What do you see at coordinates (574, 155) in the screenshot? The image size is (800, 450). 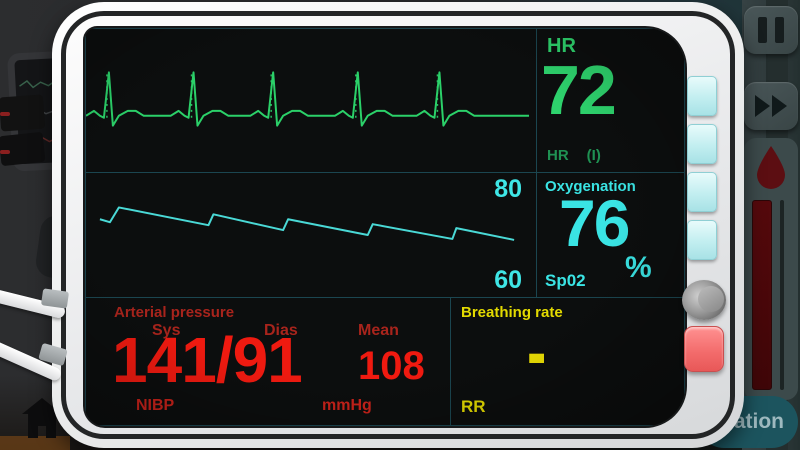 I see `hr-lead-label: HR (I)` at bounding box center [574, 155].